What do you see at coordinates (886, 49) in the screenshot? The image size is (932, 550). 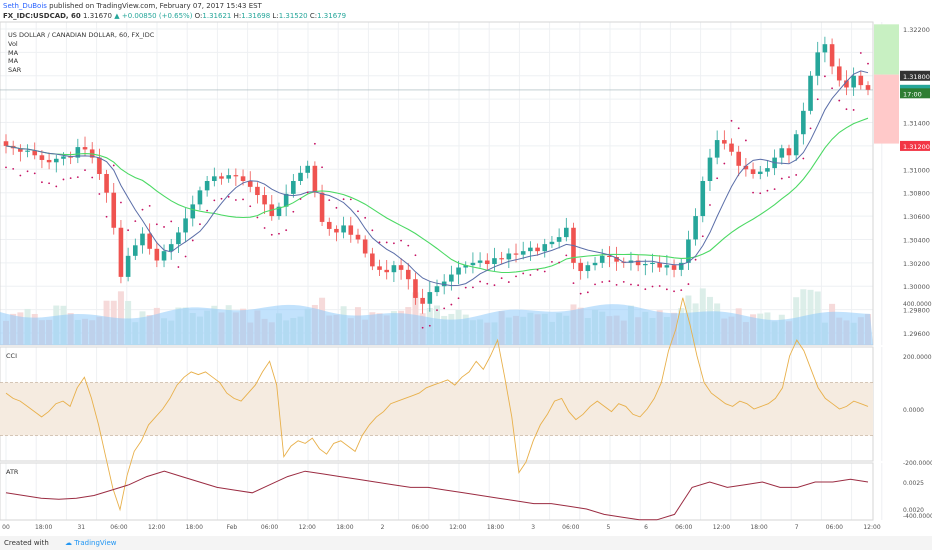 I see `target-zone` at bounding box center [886, 49].